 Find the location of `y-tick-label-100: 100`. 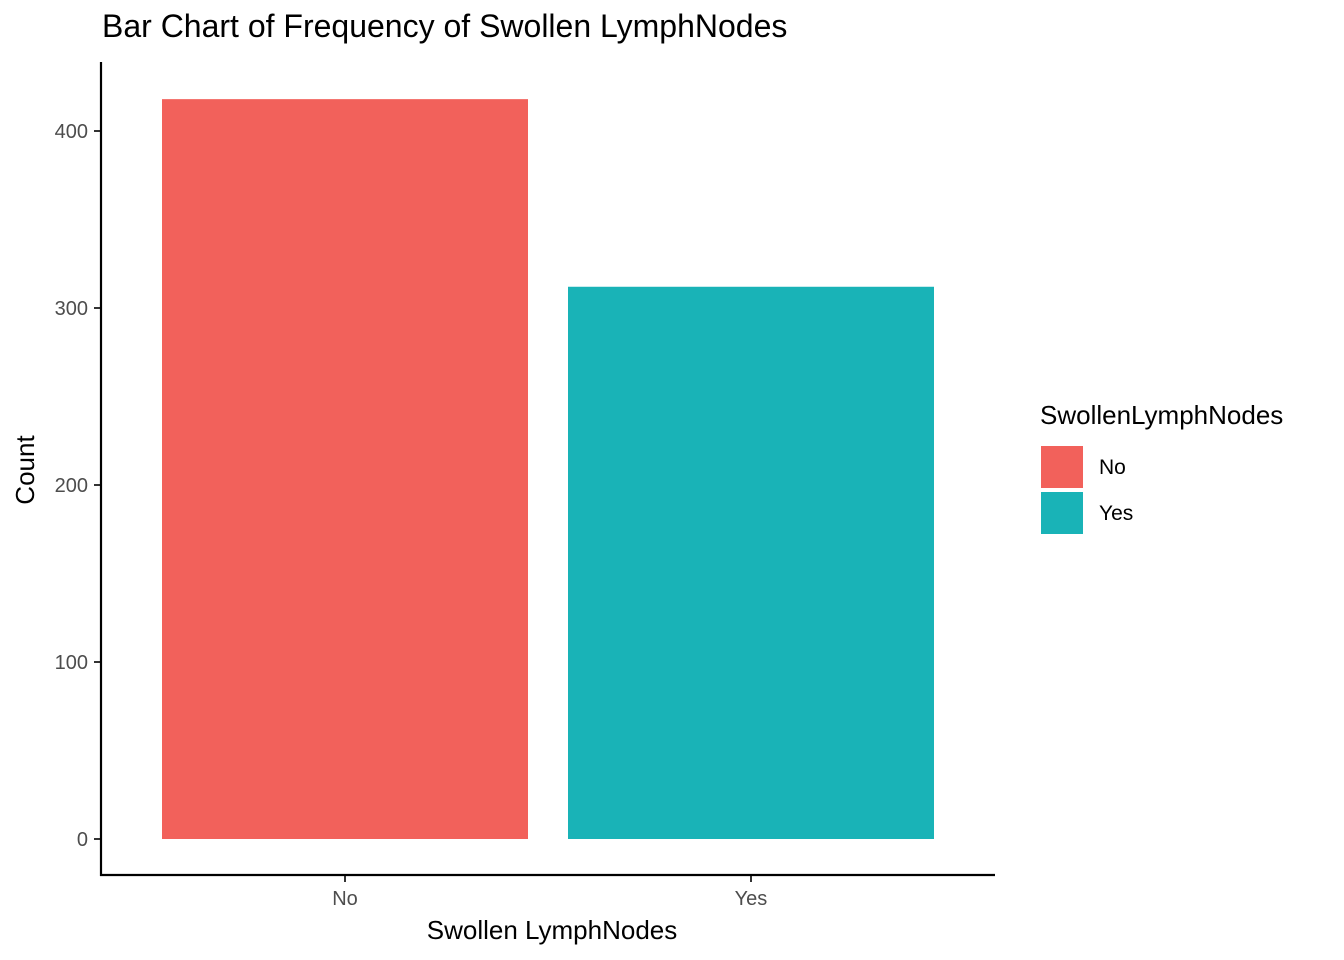

y-tick-label-100: 100 is located at coordinates (71, 663).